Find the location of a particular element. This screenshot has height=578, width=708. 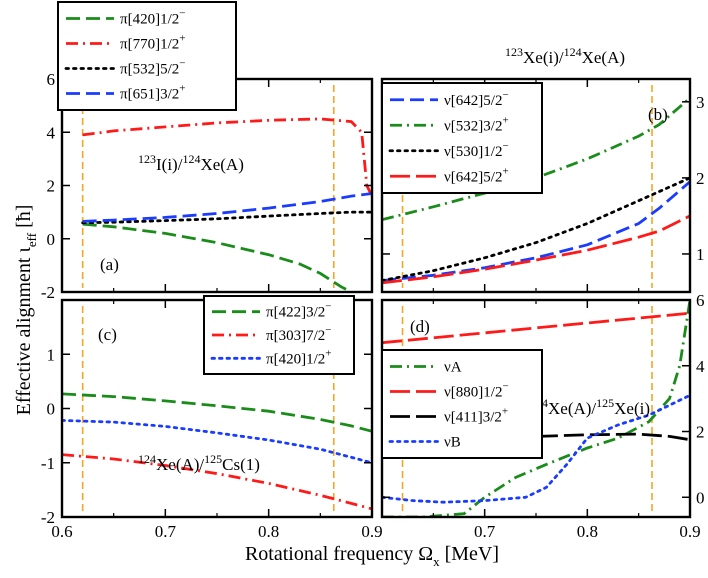

legend-entry-name: νA is located at coordinates (453, 368).